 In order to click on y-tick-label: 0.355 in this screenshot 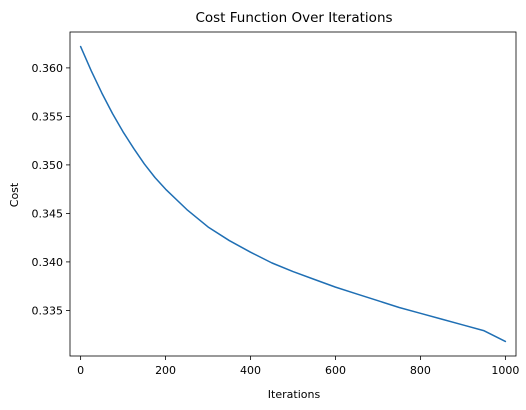, I will do `click(48, 116)`.